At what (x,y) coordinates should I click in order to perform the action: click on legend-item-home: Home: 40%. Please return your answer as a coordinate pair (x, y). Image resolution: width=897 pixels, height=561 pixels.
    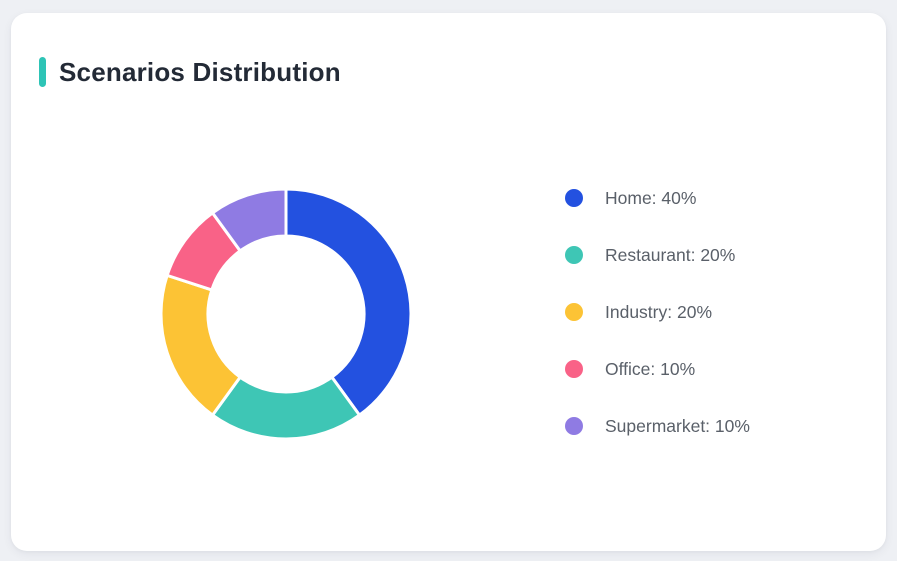
    Looking at the image, I should click on (657, 198).